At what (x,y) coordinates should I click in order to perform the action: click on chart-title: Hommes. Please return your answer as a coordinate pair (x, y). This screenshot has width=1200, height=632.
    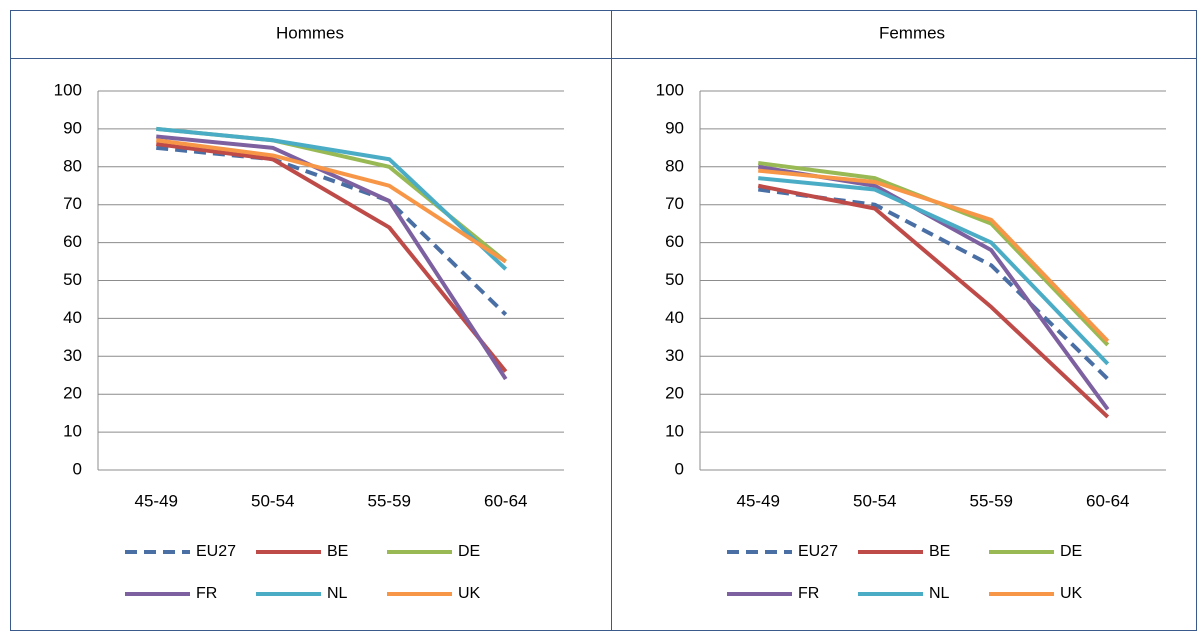
    Looking at the image, I should click on (310, 32).